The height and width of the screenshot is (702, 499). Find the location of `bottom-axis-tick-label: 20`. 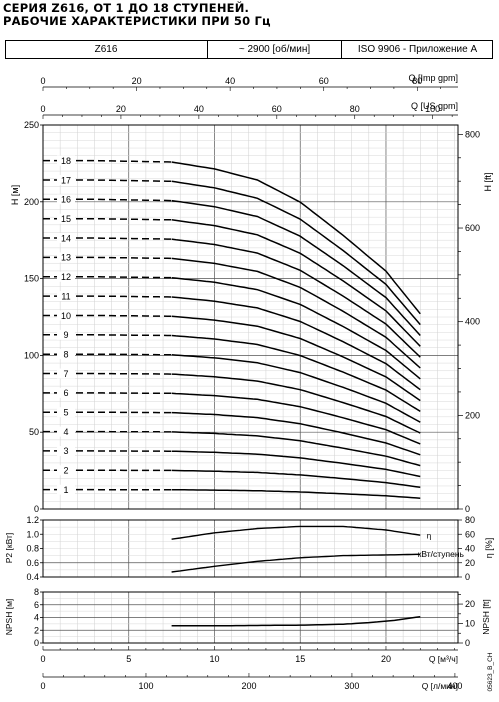

bottom-axis-tick-label: 20 is located at coordinates (386, 659).